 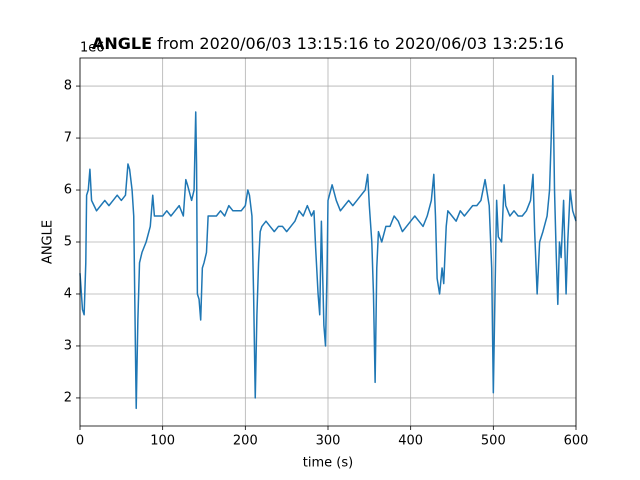 I want to click on y-tick-label: 7, so click(x=68, y=138).